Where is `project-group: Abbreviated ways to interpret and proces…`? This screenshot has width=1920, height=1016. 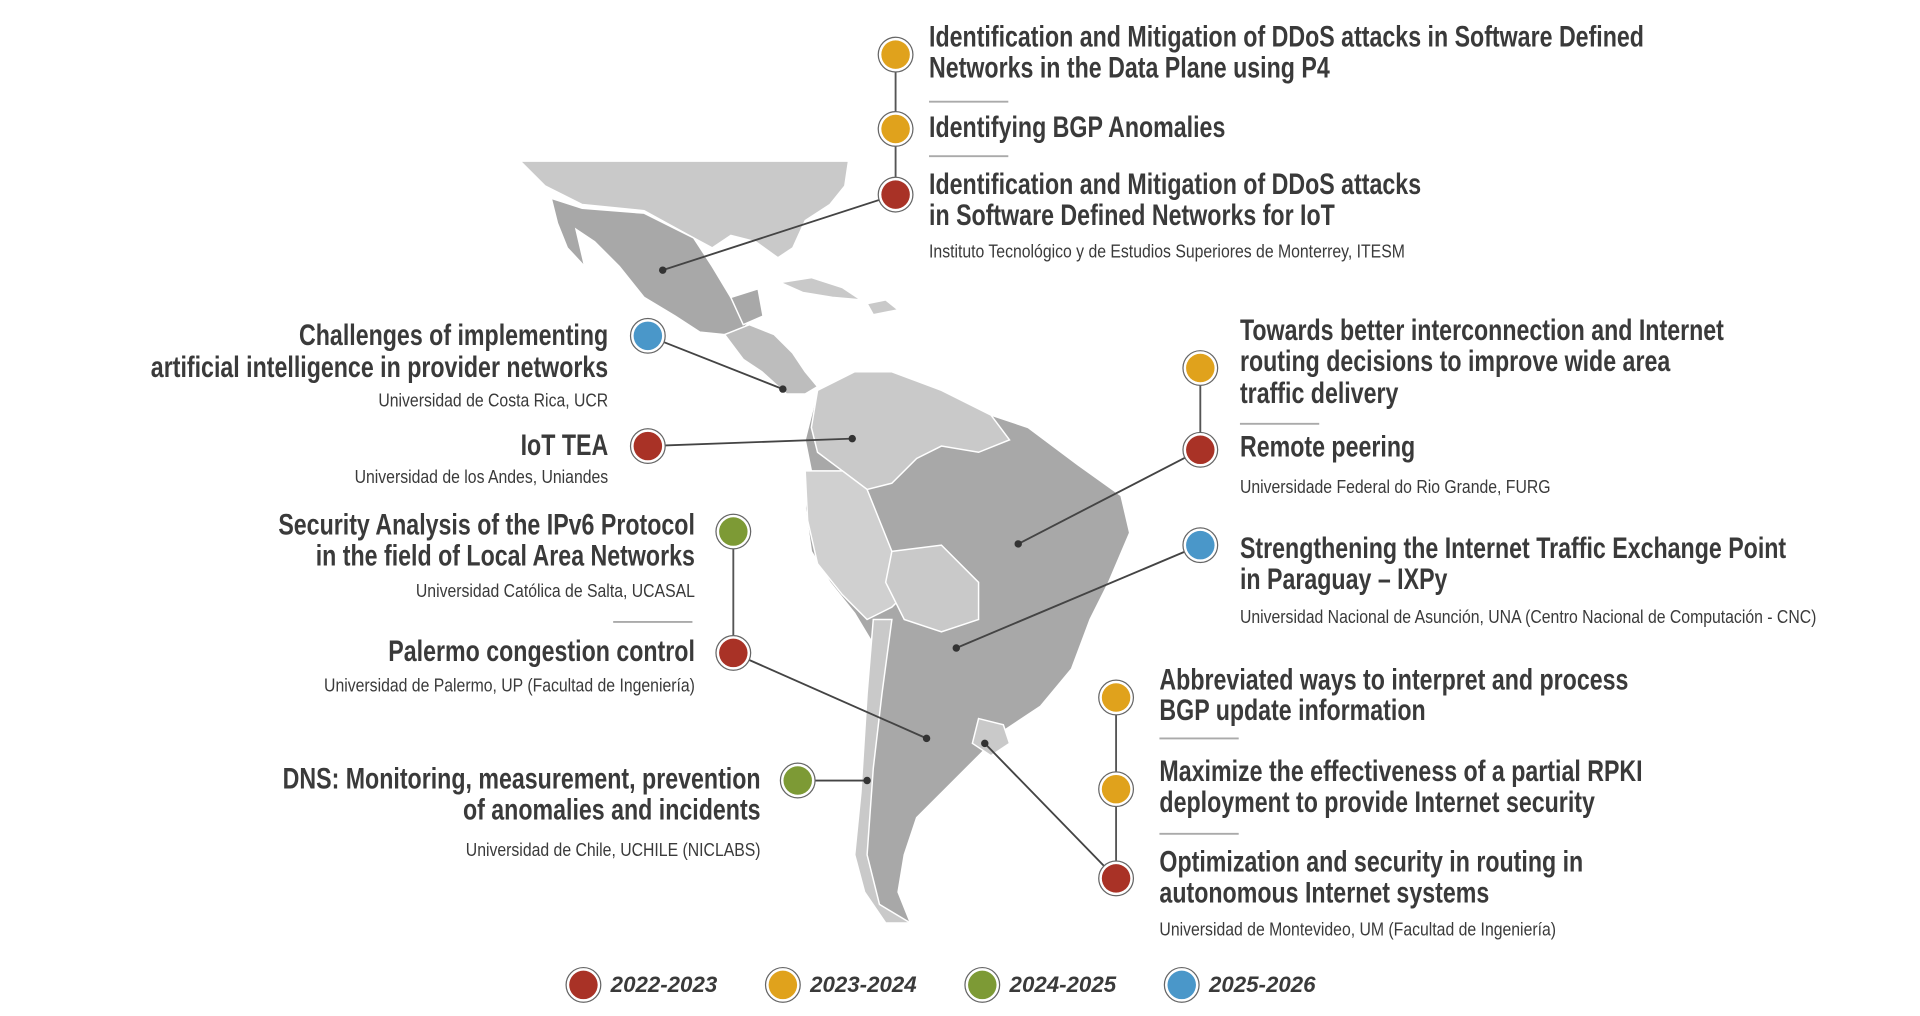 project-group: Abbreviated ways to interpret and proces… is located at coordinates (1312, 801).